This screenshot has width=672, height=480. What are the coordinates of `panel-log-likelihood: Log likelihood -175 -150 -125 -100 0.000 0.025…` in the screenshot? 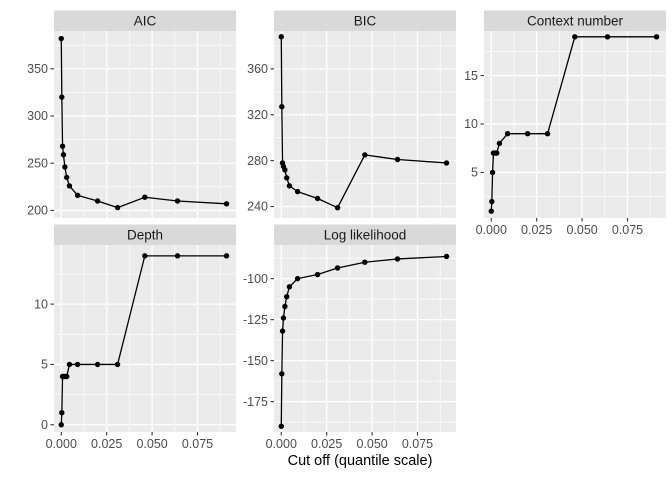 It's located at (349, 337).